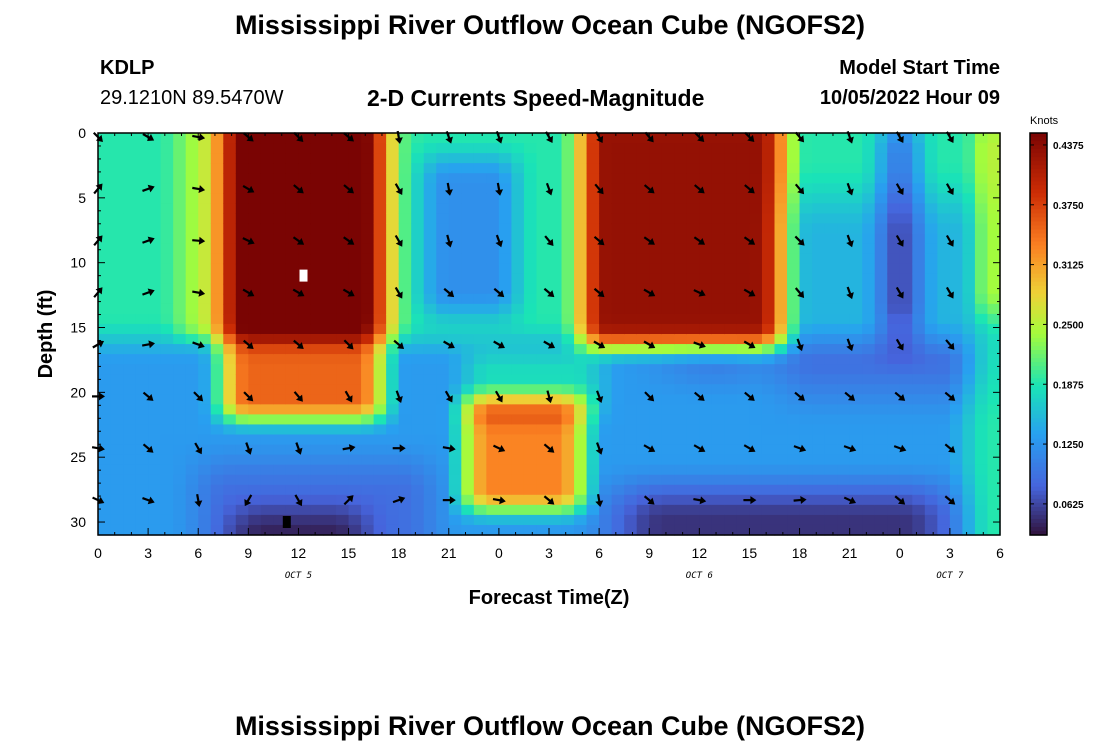 The width and height of the screenshot is (1100, 750). What do you see at coordinates (950, 576) in the screenshot?
I see `date-label: OCT 7` at bounding box center [950, 576].